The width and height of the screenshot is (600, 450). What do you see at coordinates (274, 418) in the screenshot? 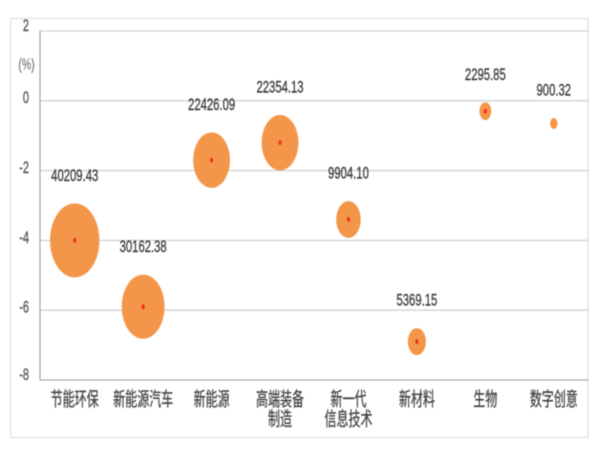
I see `glyph-制` at bounding box center [274, 418].